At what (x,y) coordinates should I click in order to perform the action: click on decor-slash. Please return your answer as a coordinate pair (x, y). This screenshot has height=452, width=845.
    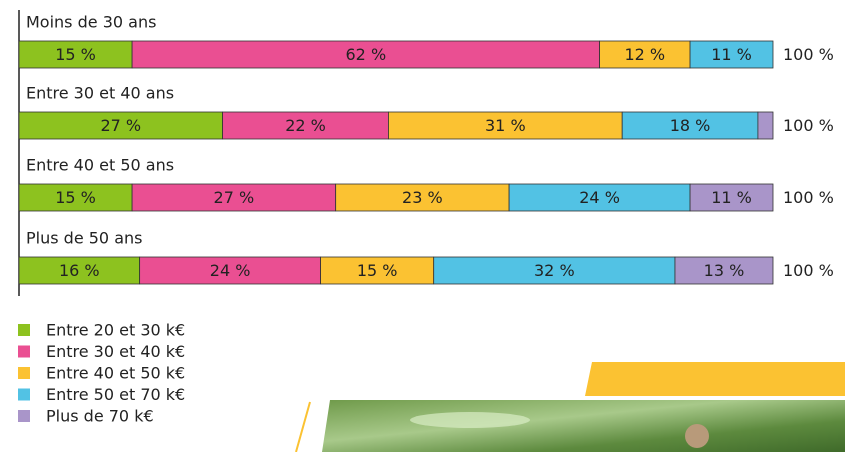
    Looking at the image, I should click on (303, 426).